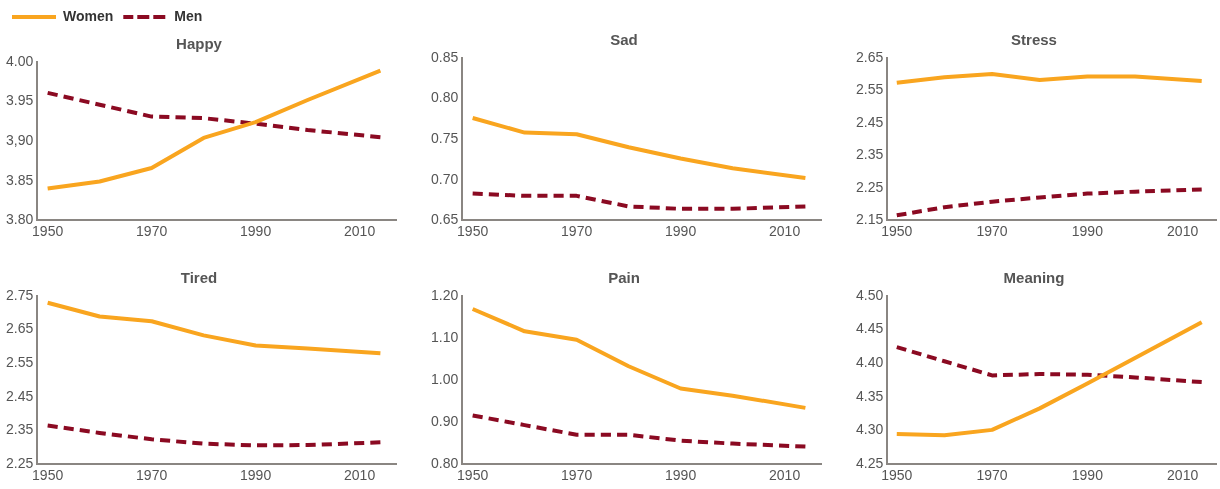 The height and width of the screenshot is (489, 1220). Describe the element at coordinates (445, 219) in the screenshot. I see `y-tick-label: 0.65` at that location.